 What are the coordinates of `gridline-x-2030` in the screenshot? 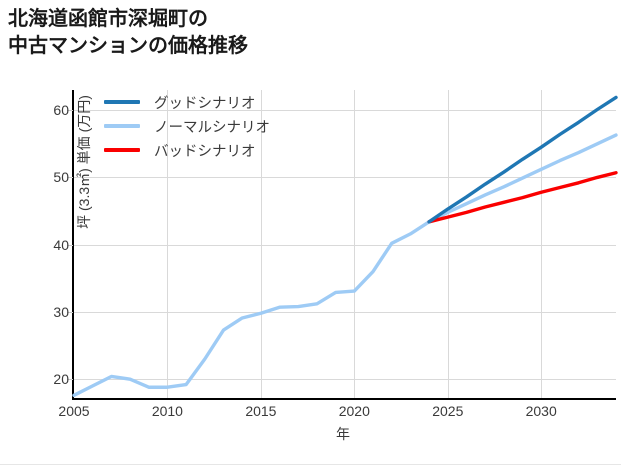 It's located at (542, 244).